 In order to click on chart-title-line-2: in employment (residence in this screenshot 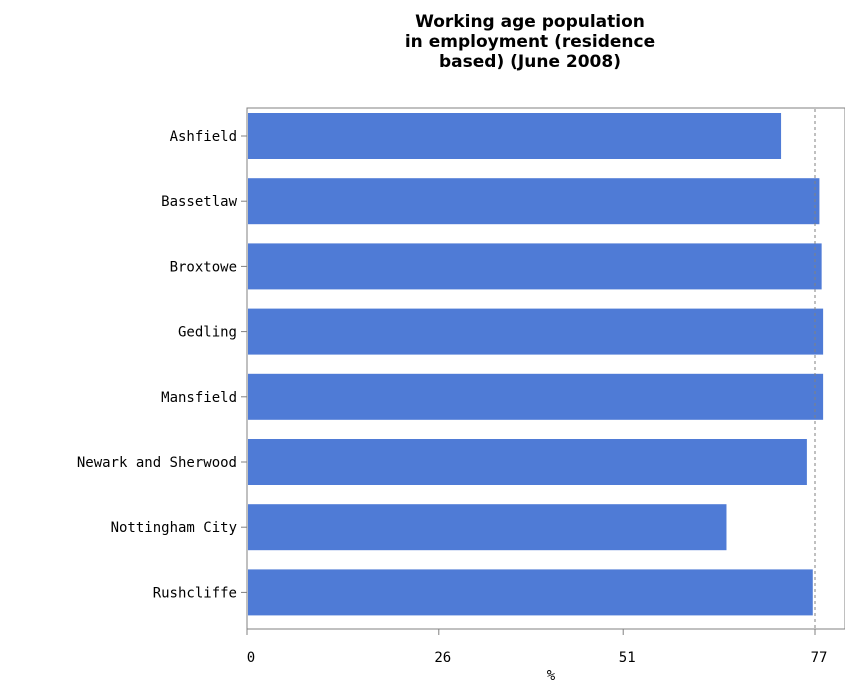, I will do `click(530, 42)`.